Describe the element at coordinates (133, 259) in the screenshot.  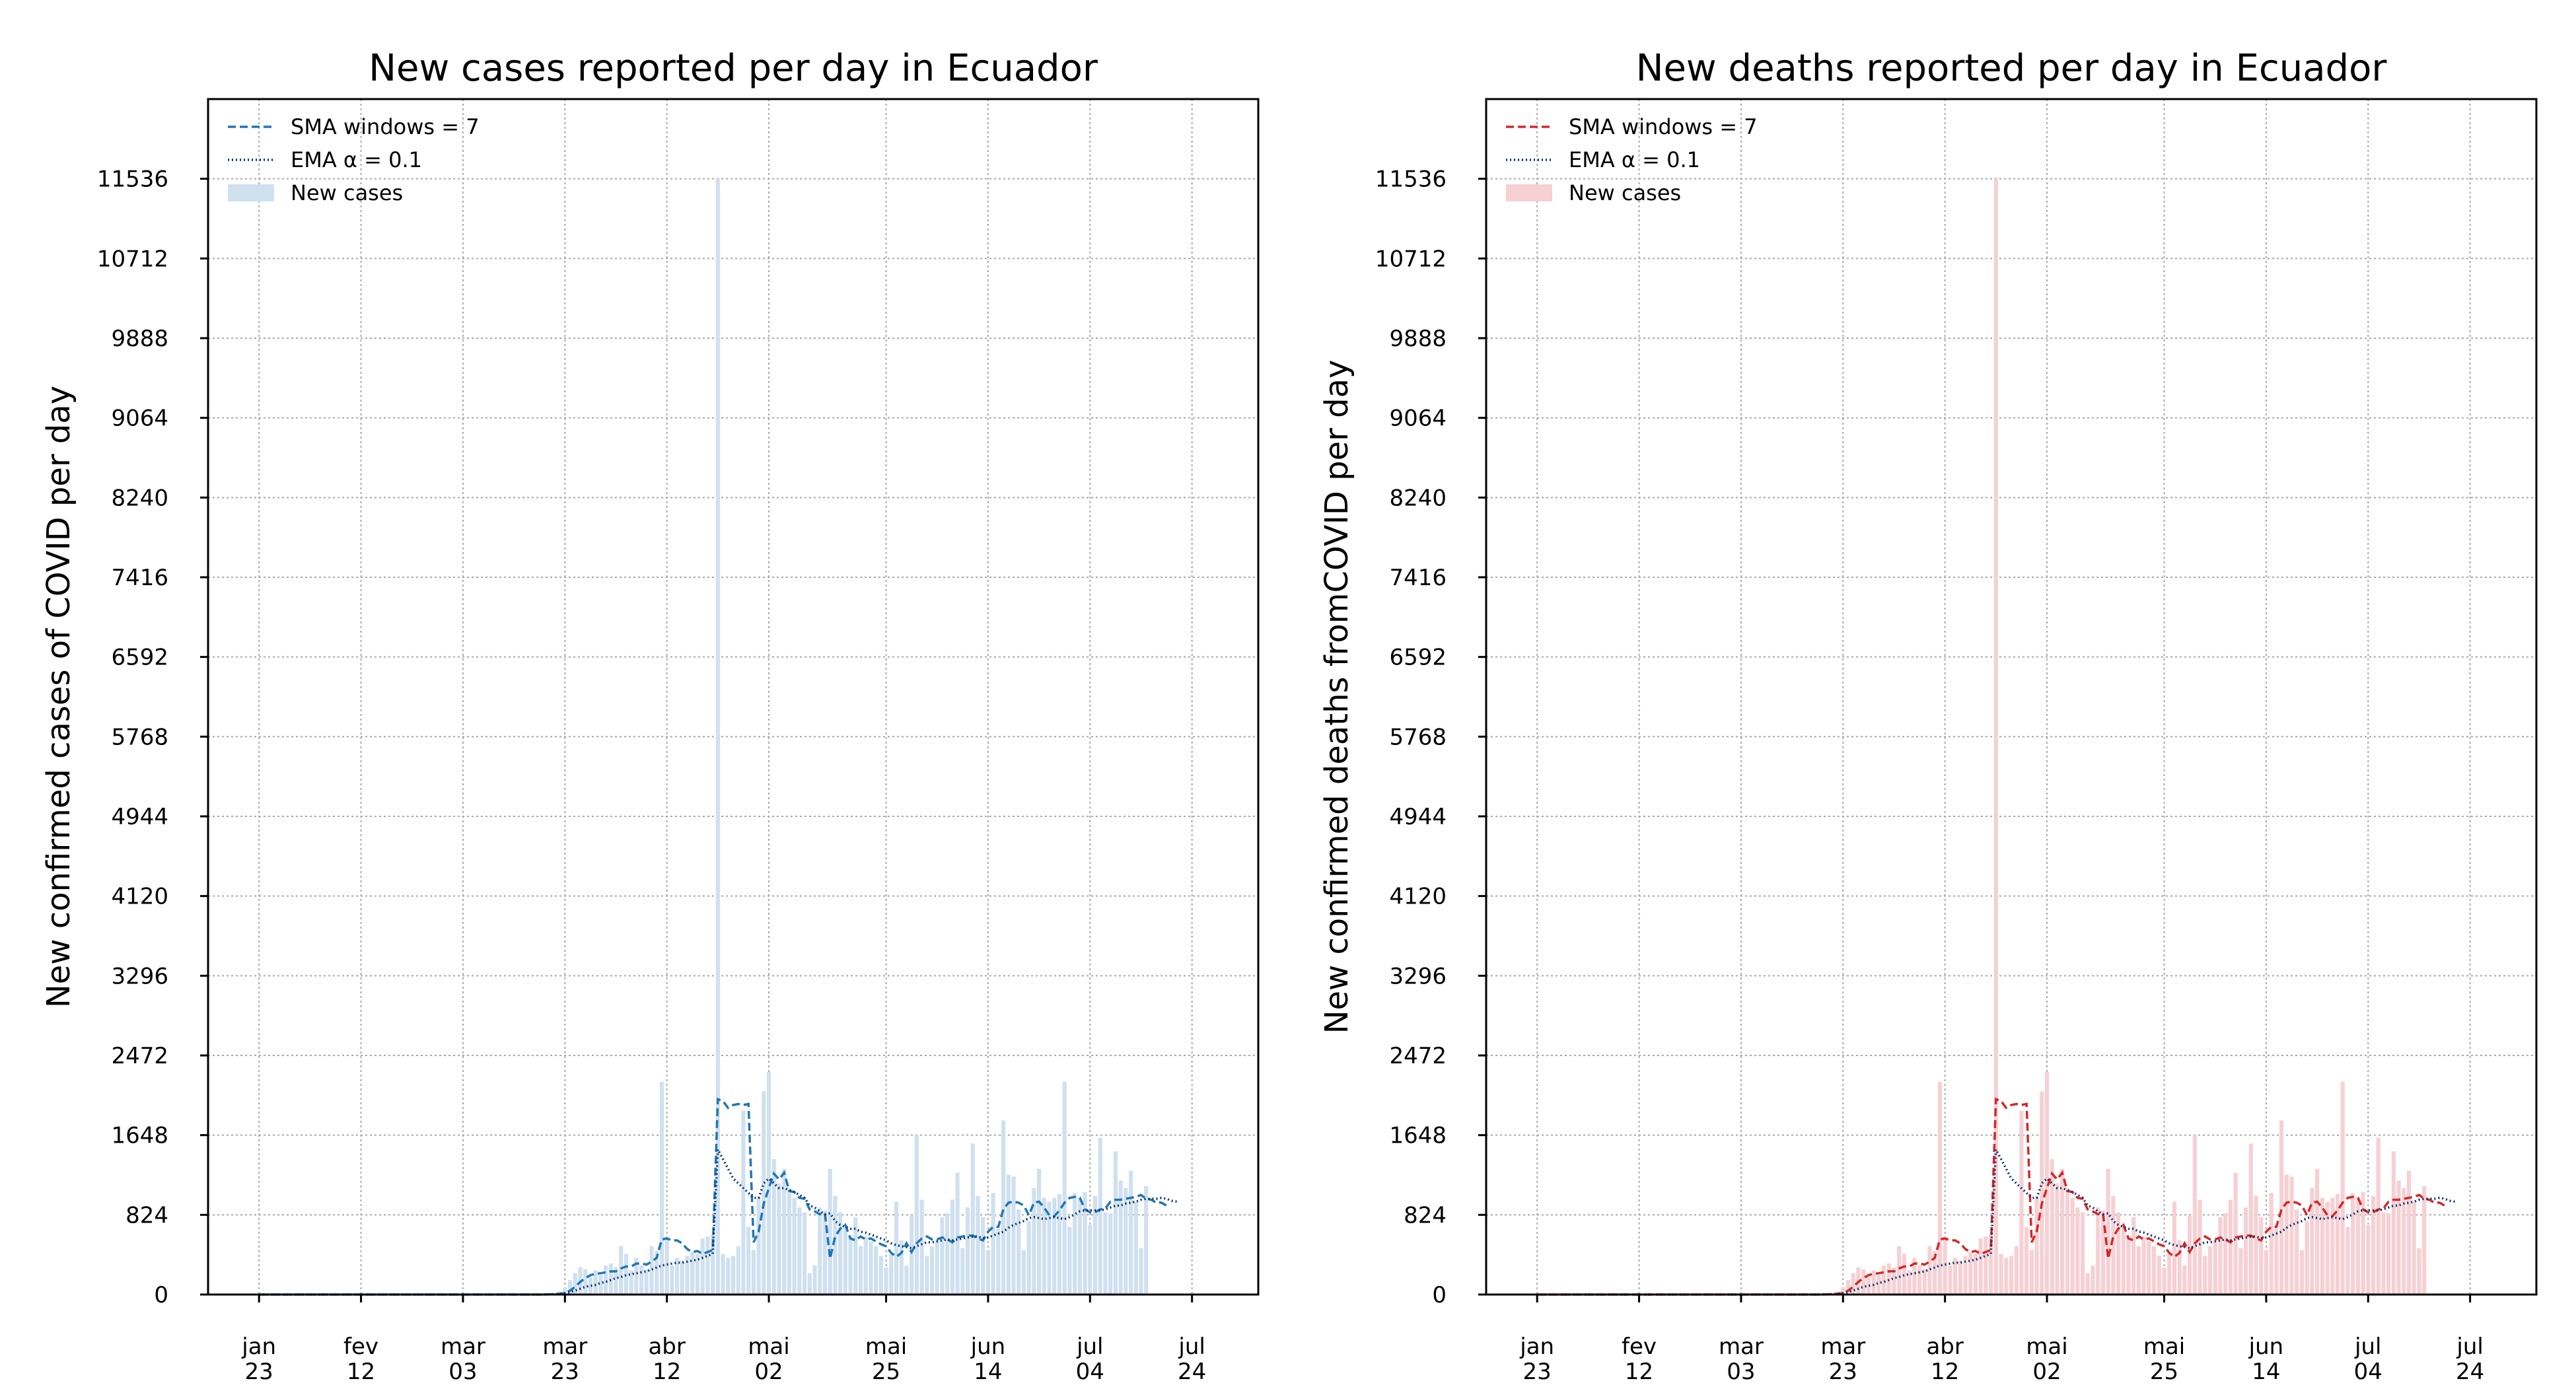
I see `y-tick-label: 10712` at that location.